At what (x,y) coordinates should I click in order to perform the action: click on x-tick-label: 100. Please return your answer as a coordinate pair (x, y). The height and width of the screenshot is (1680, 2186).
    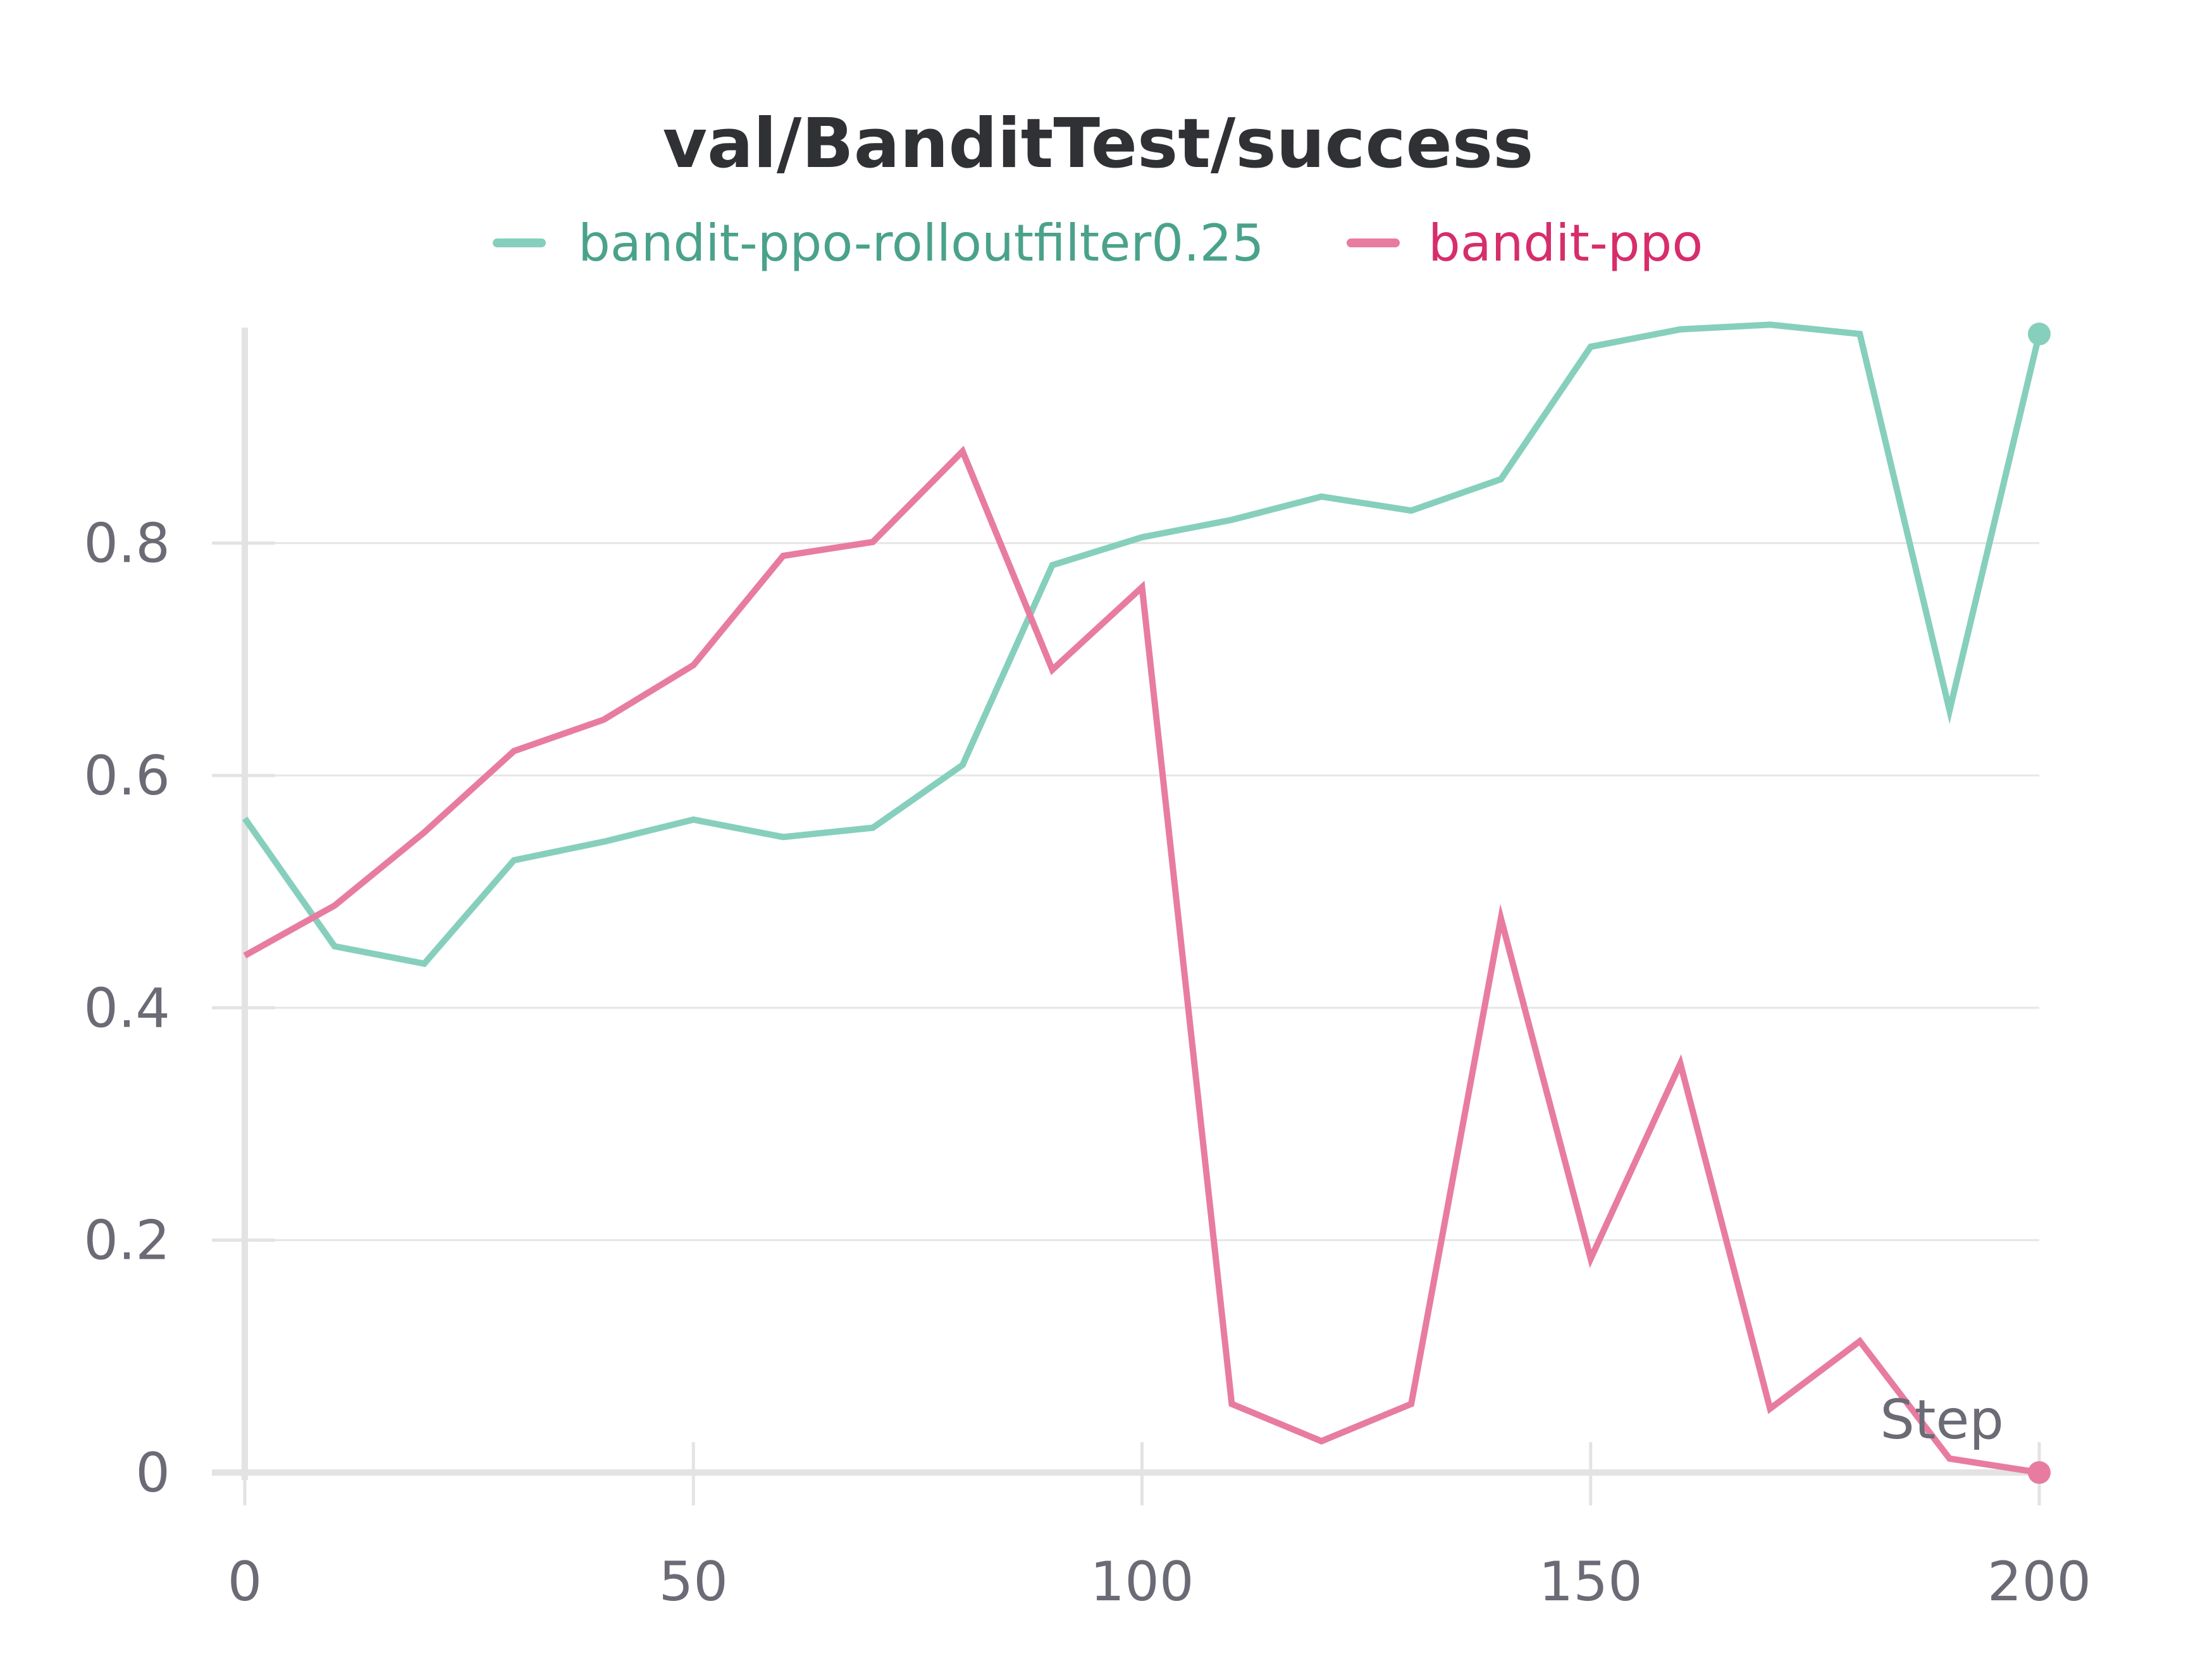
    Looking at the image, I should click on (1142, 1582).